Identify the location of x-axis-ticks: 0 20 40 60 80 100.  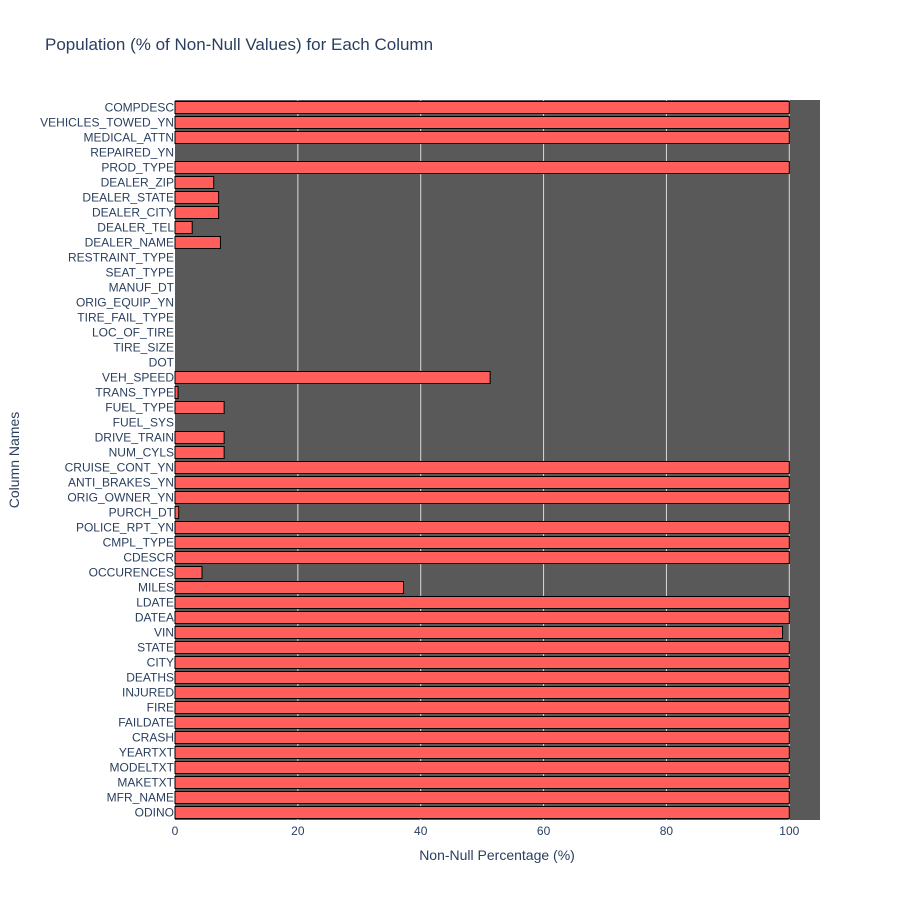
(486, 831).